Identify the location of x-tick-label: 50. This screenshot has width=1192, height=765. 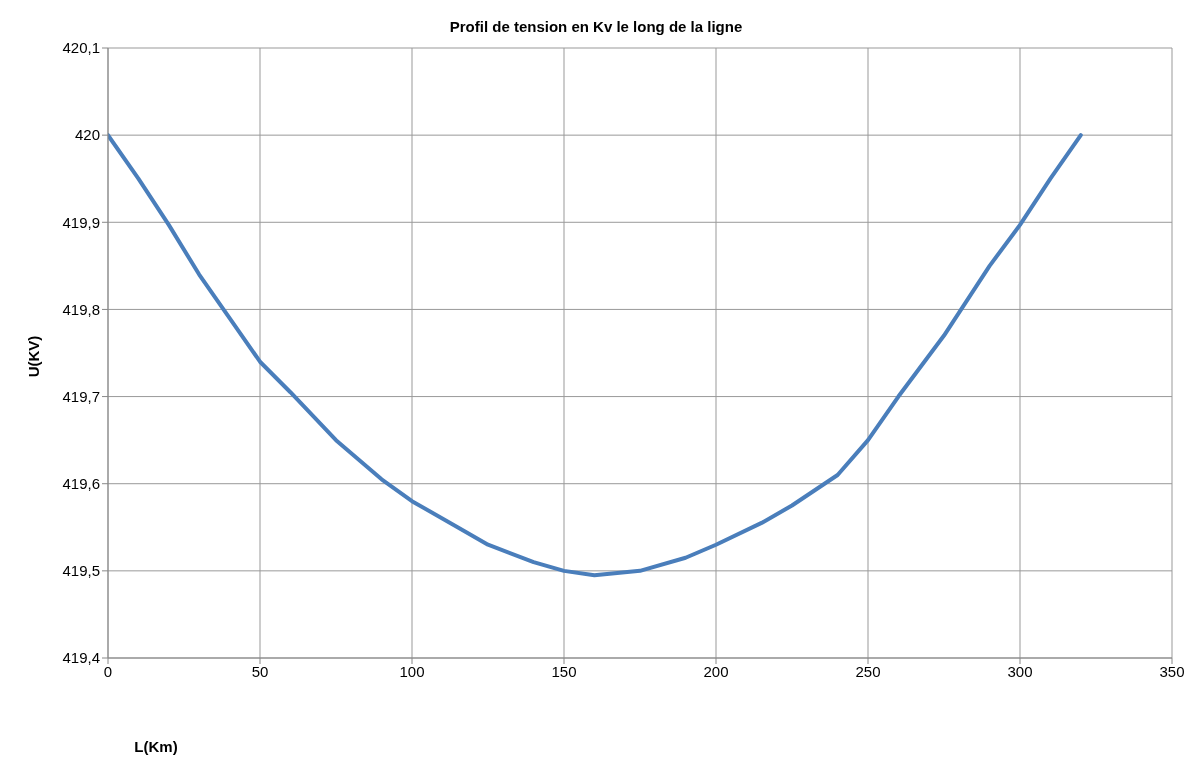
(260, 671).